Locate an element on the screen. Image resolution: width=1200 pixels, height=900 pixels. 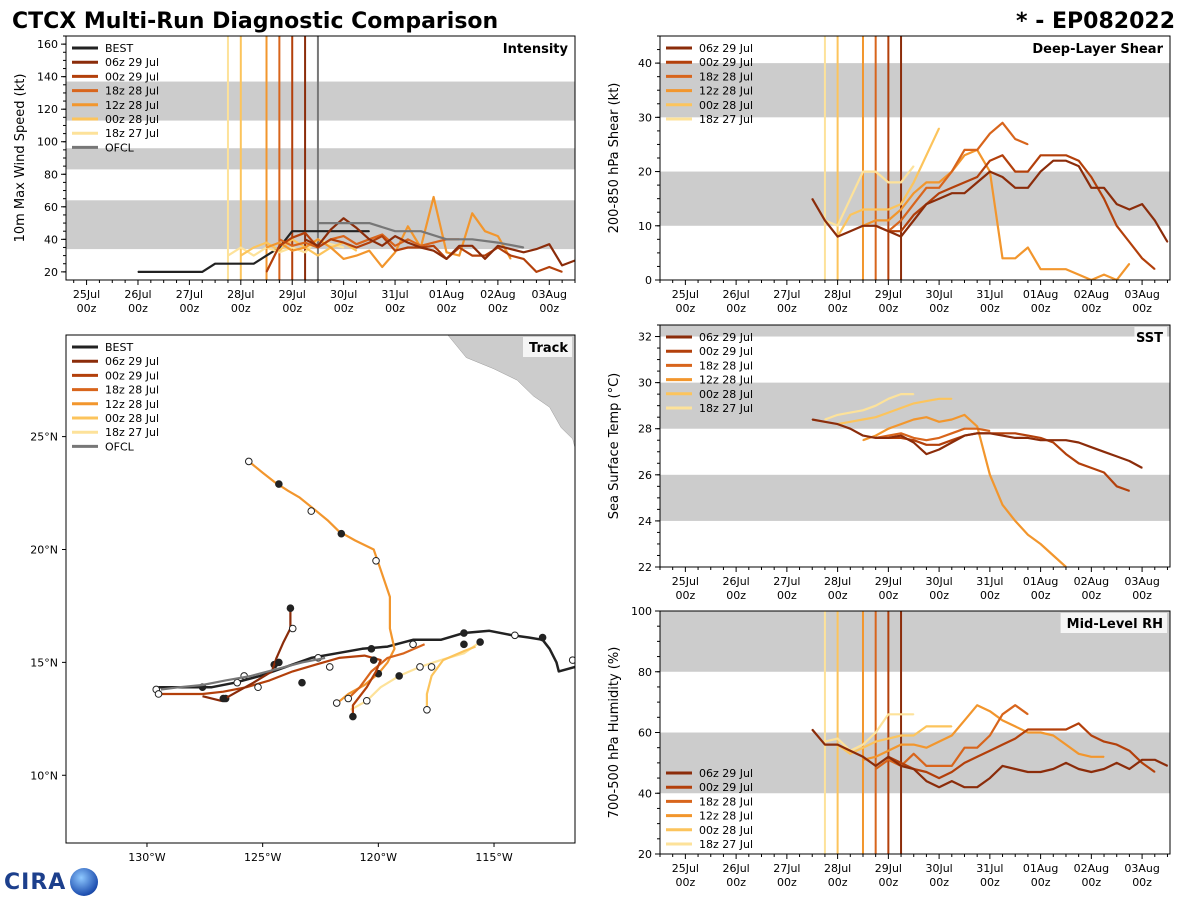
sst-legend-label-00z-29-jul: 00z 29 Jul is located at coordinates (726, 351).